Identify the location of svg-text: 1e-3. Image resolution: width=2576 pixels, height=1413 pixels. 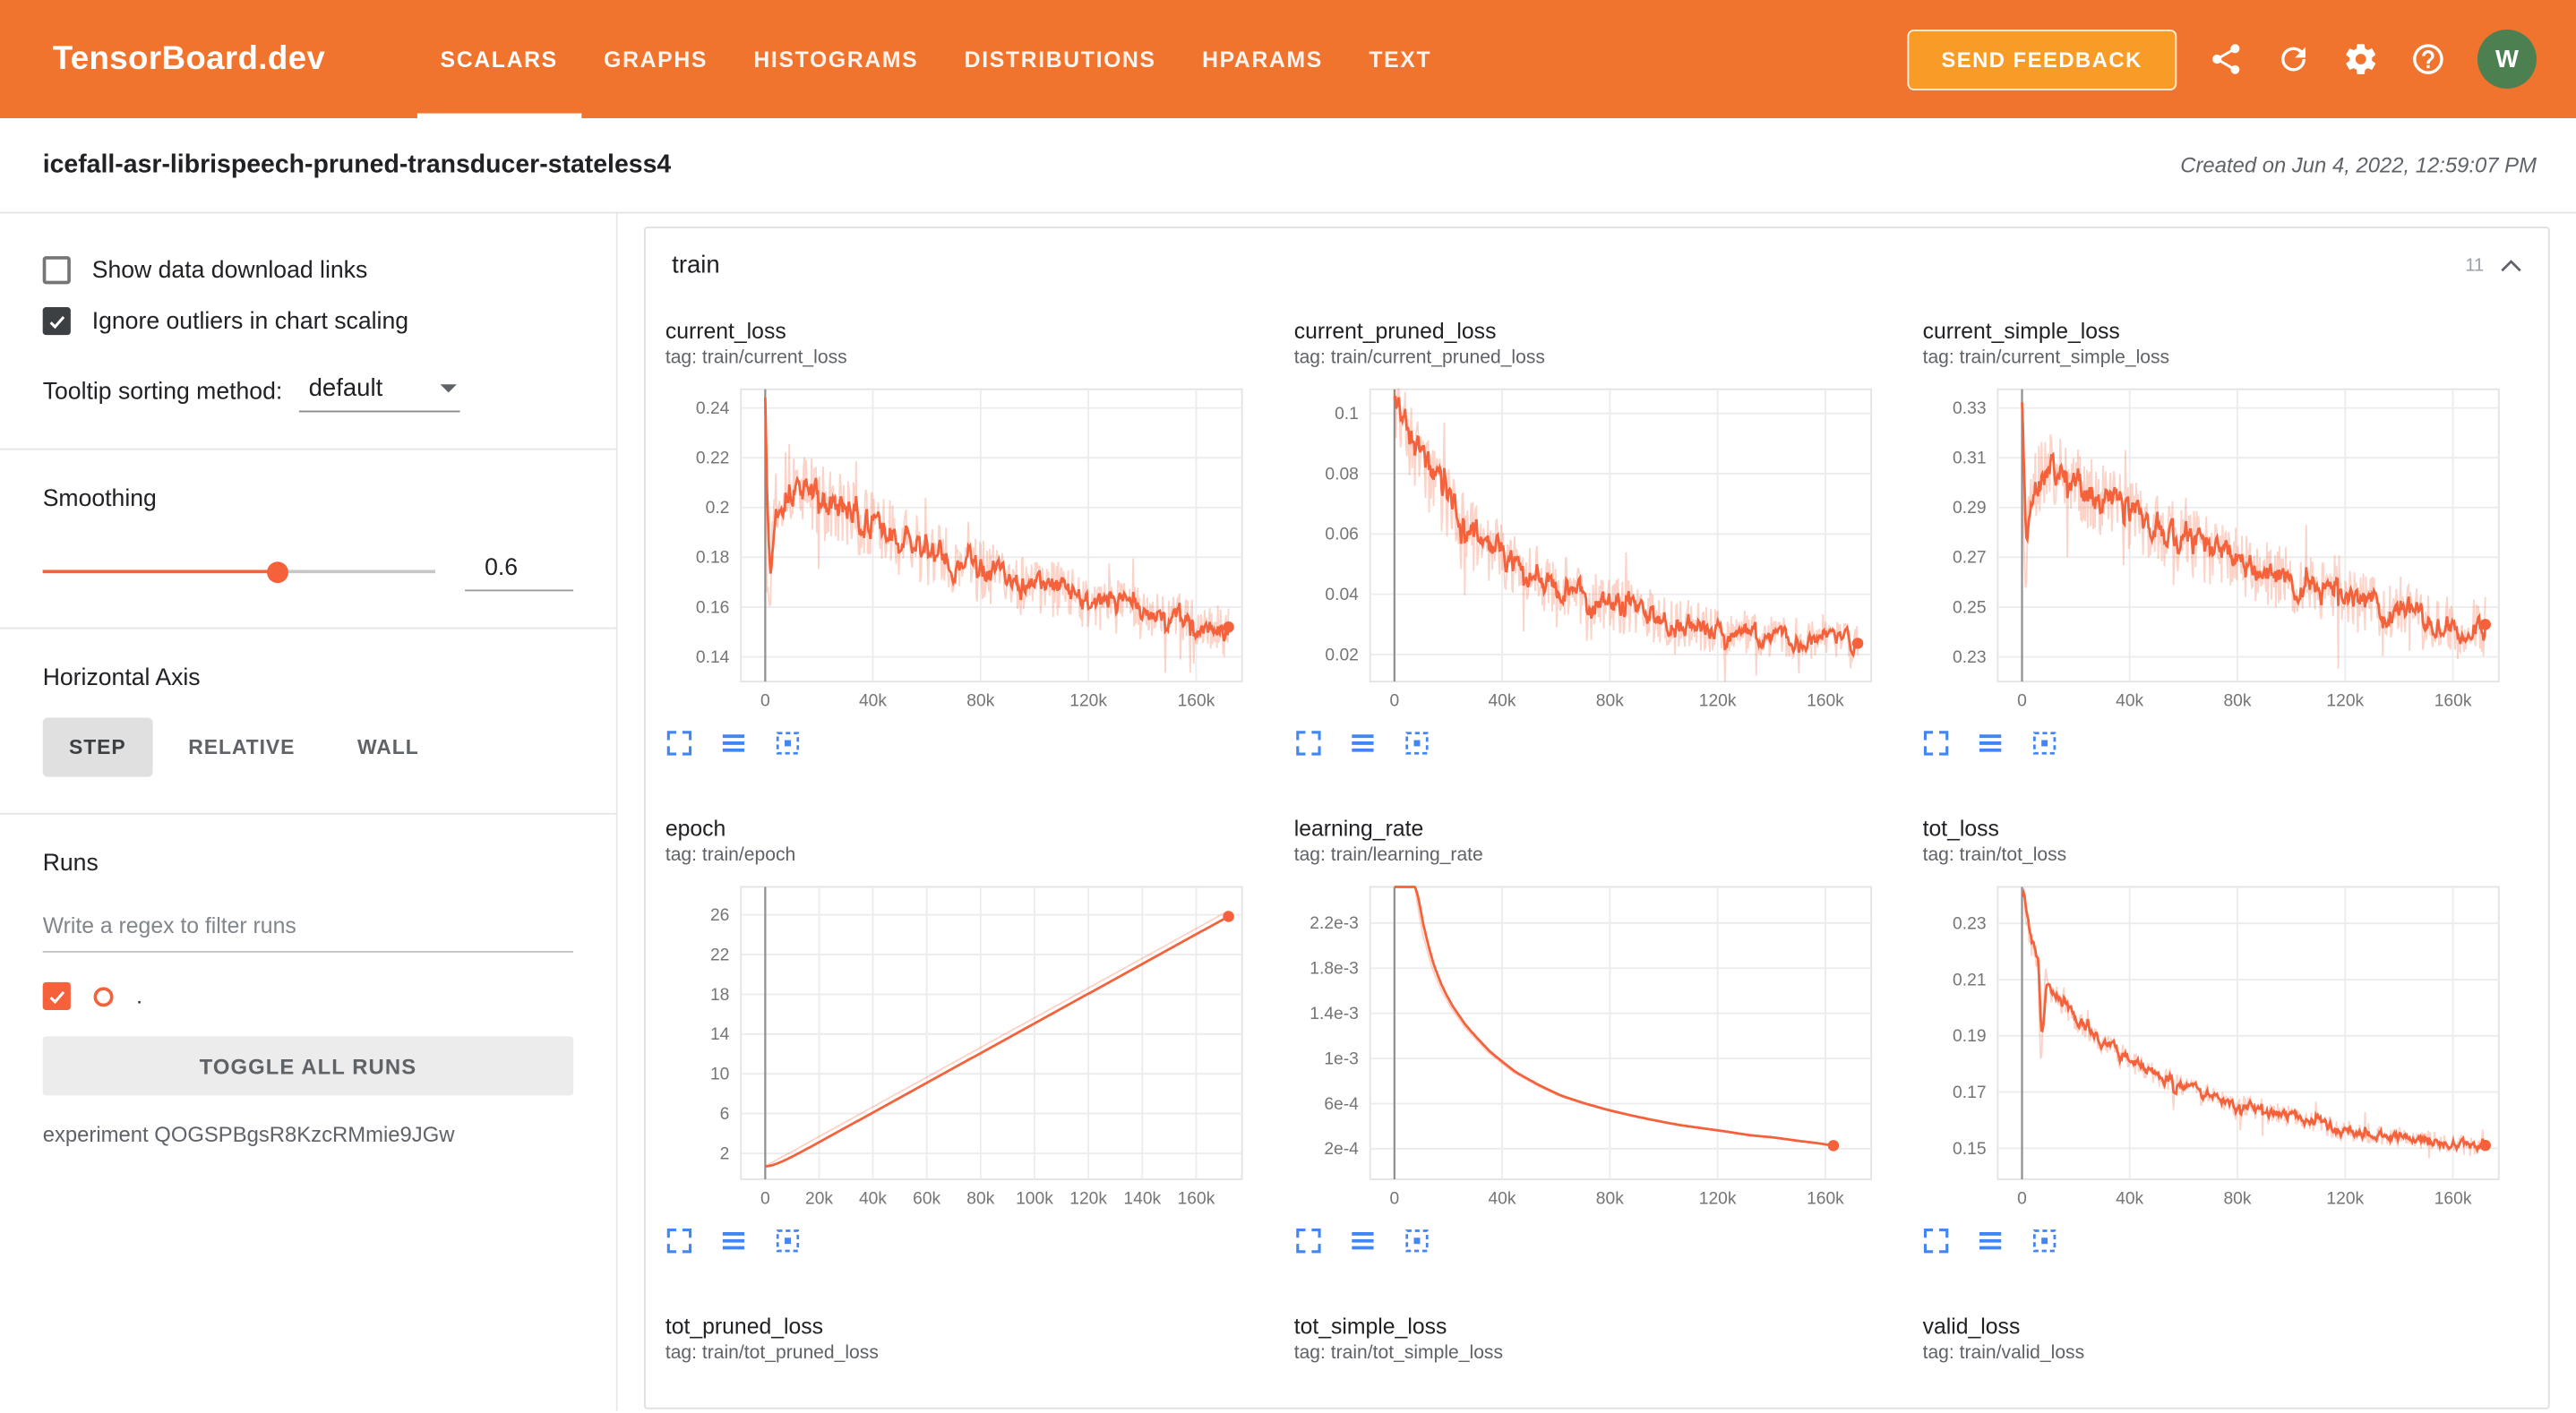
(1341, 1059).